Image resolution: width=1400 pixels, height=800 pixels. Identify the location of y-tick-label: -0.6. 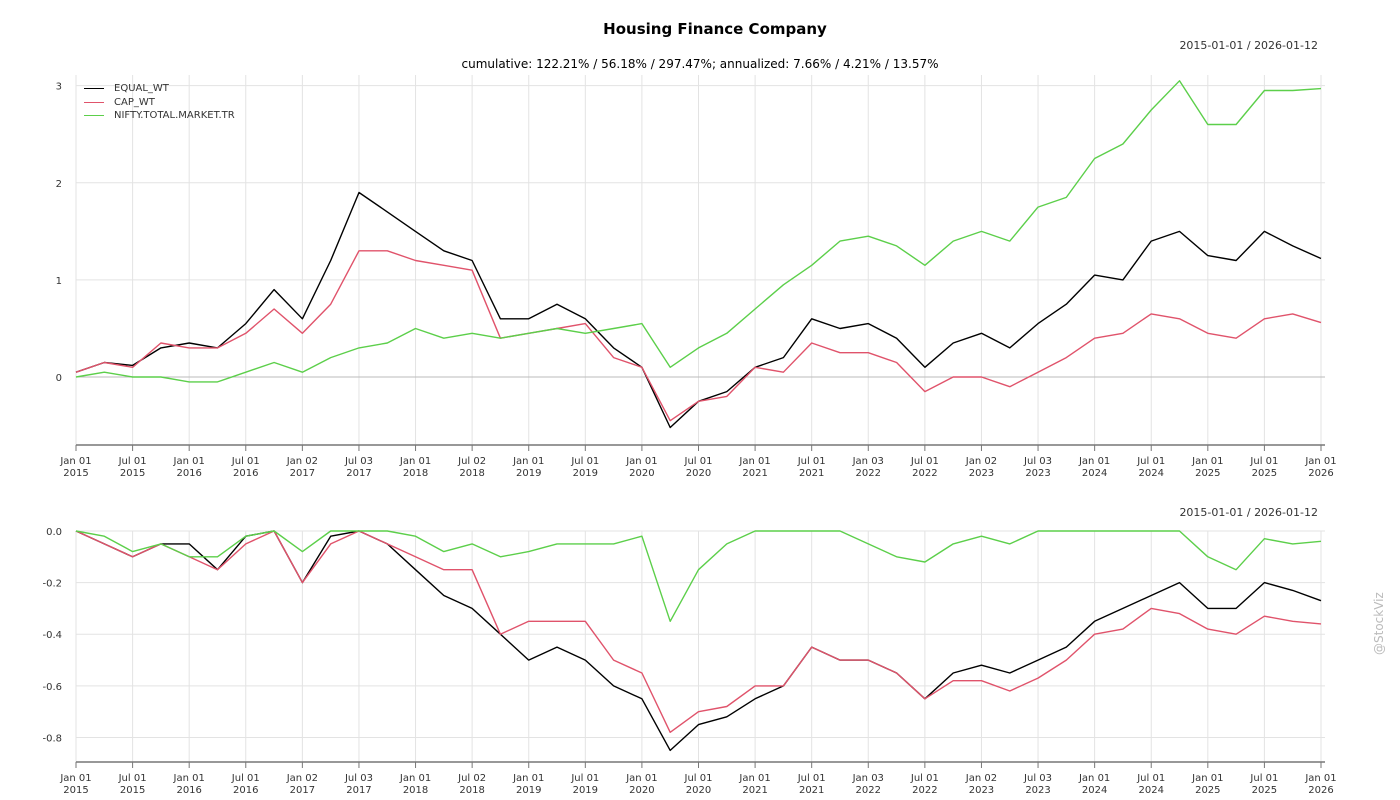
(52, 687).